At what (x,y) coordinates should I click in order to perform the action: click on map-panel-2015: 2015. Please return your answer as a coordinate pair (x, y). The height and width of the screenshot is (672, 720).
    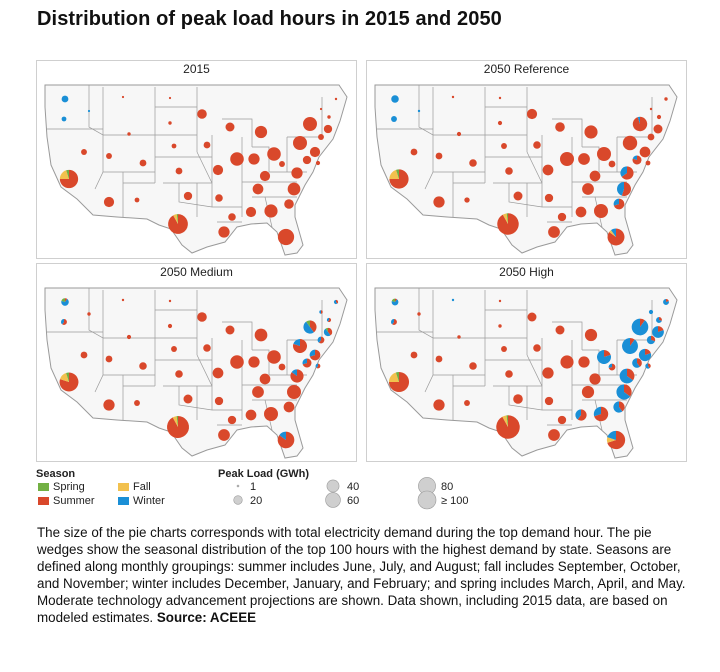
    Looking at the image, I should click on (196, 159).